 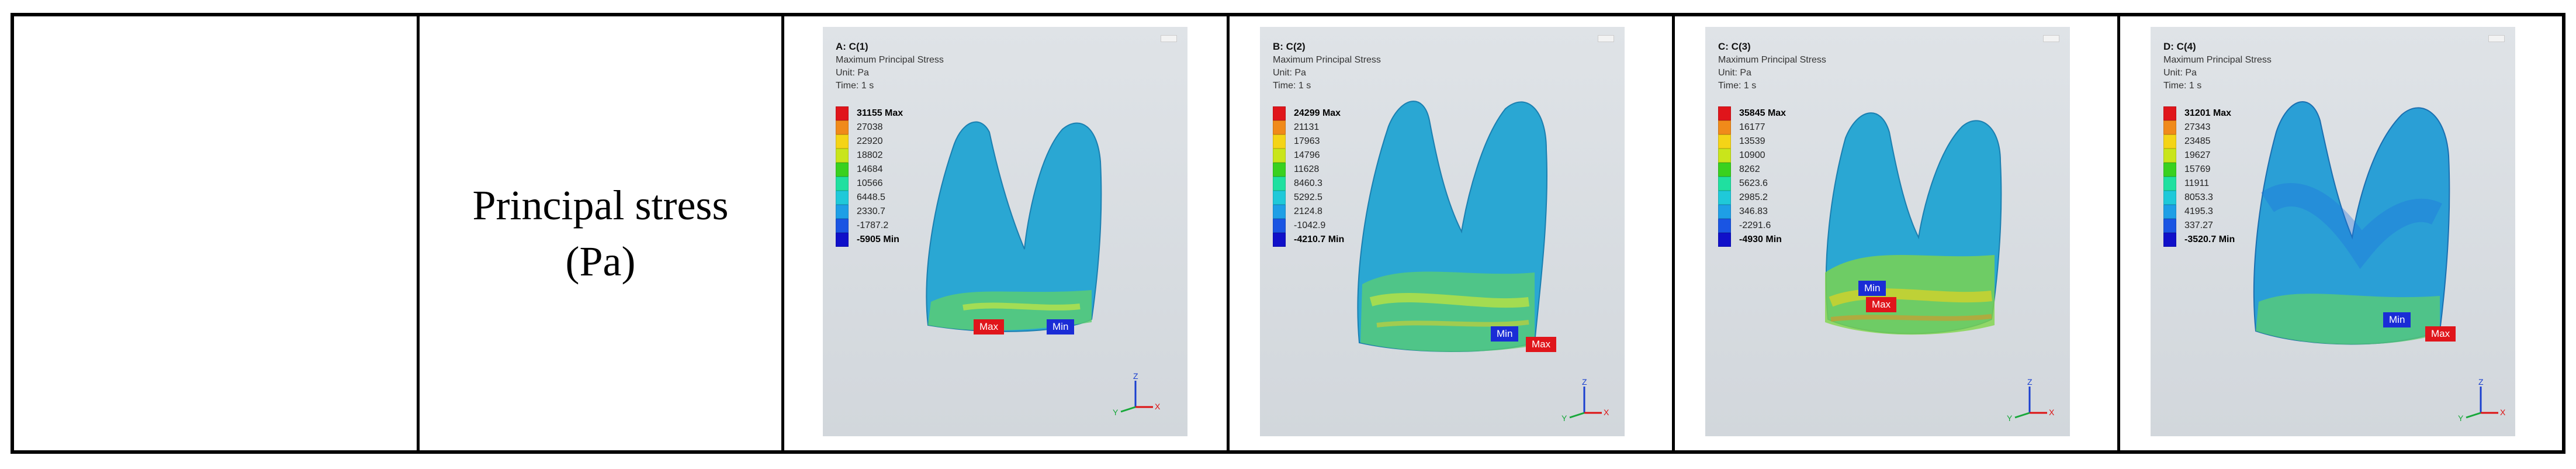 I want to click on row-label-line-1: Principal stress, so click(x=600, y=206).